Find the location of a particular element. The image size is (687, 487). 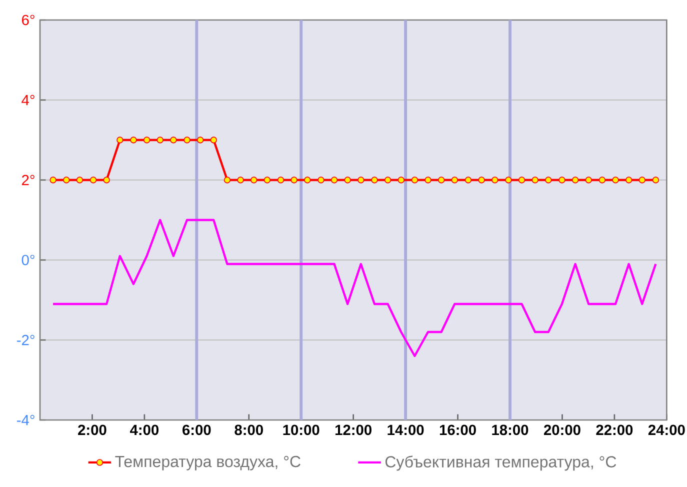

x-tick-label: 24:00 is located at coordinates (666, 430).